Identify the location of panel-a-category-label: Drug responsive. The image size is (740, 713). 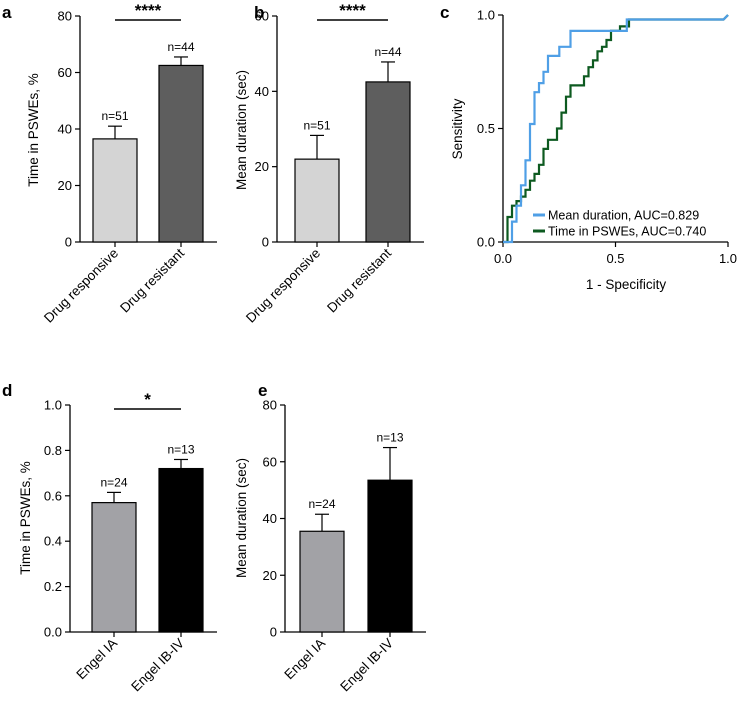
(81, 286).